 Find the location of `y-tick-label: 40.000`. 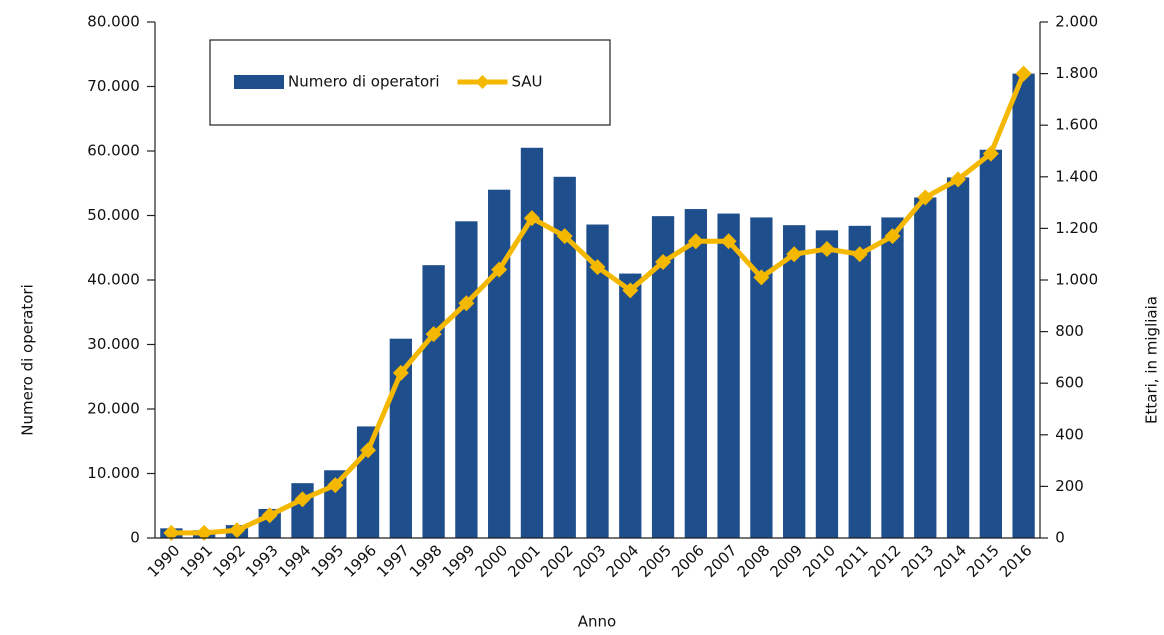

y-tick-label: 40.000 is located at coordinates (113, 280).